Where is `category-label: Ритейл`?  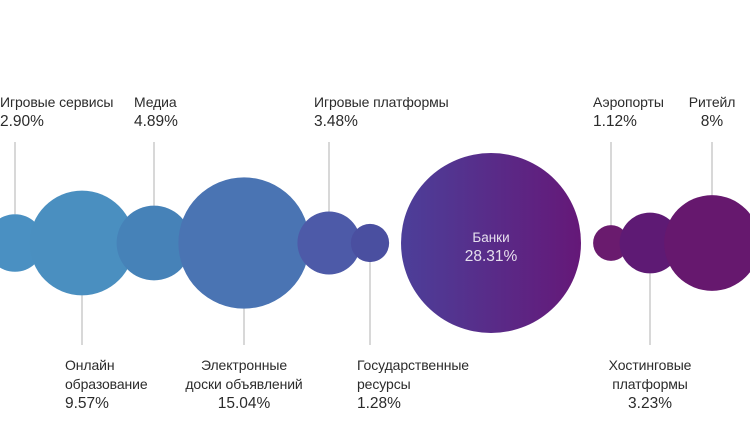 category-label: Ритейл is located at coordinates (712, 102).